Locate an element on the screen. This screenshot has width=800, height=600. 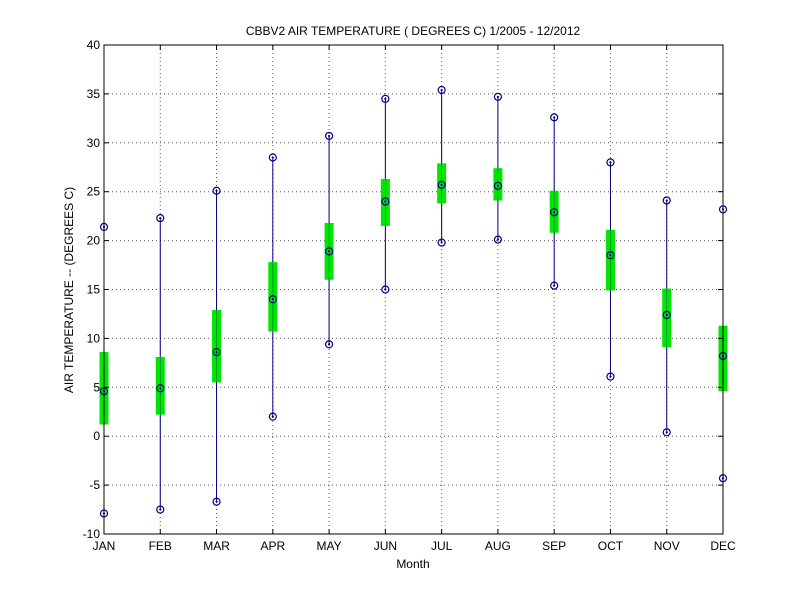
x-tick-label: NOV is located at coordinates (667, 546).